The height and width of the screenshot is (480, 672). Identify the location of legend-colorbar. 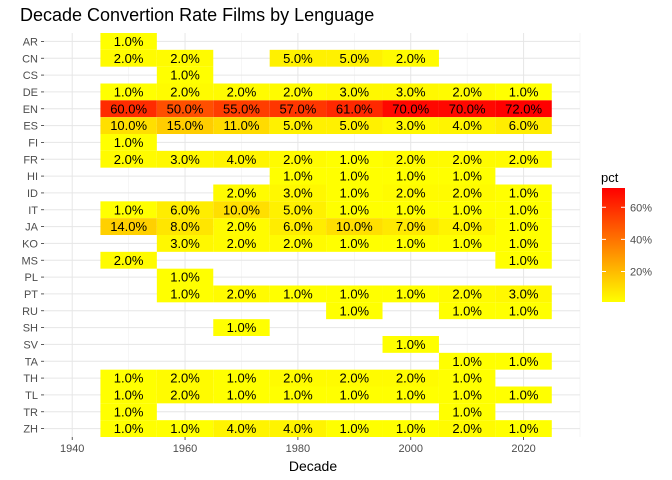
(613, 245).